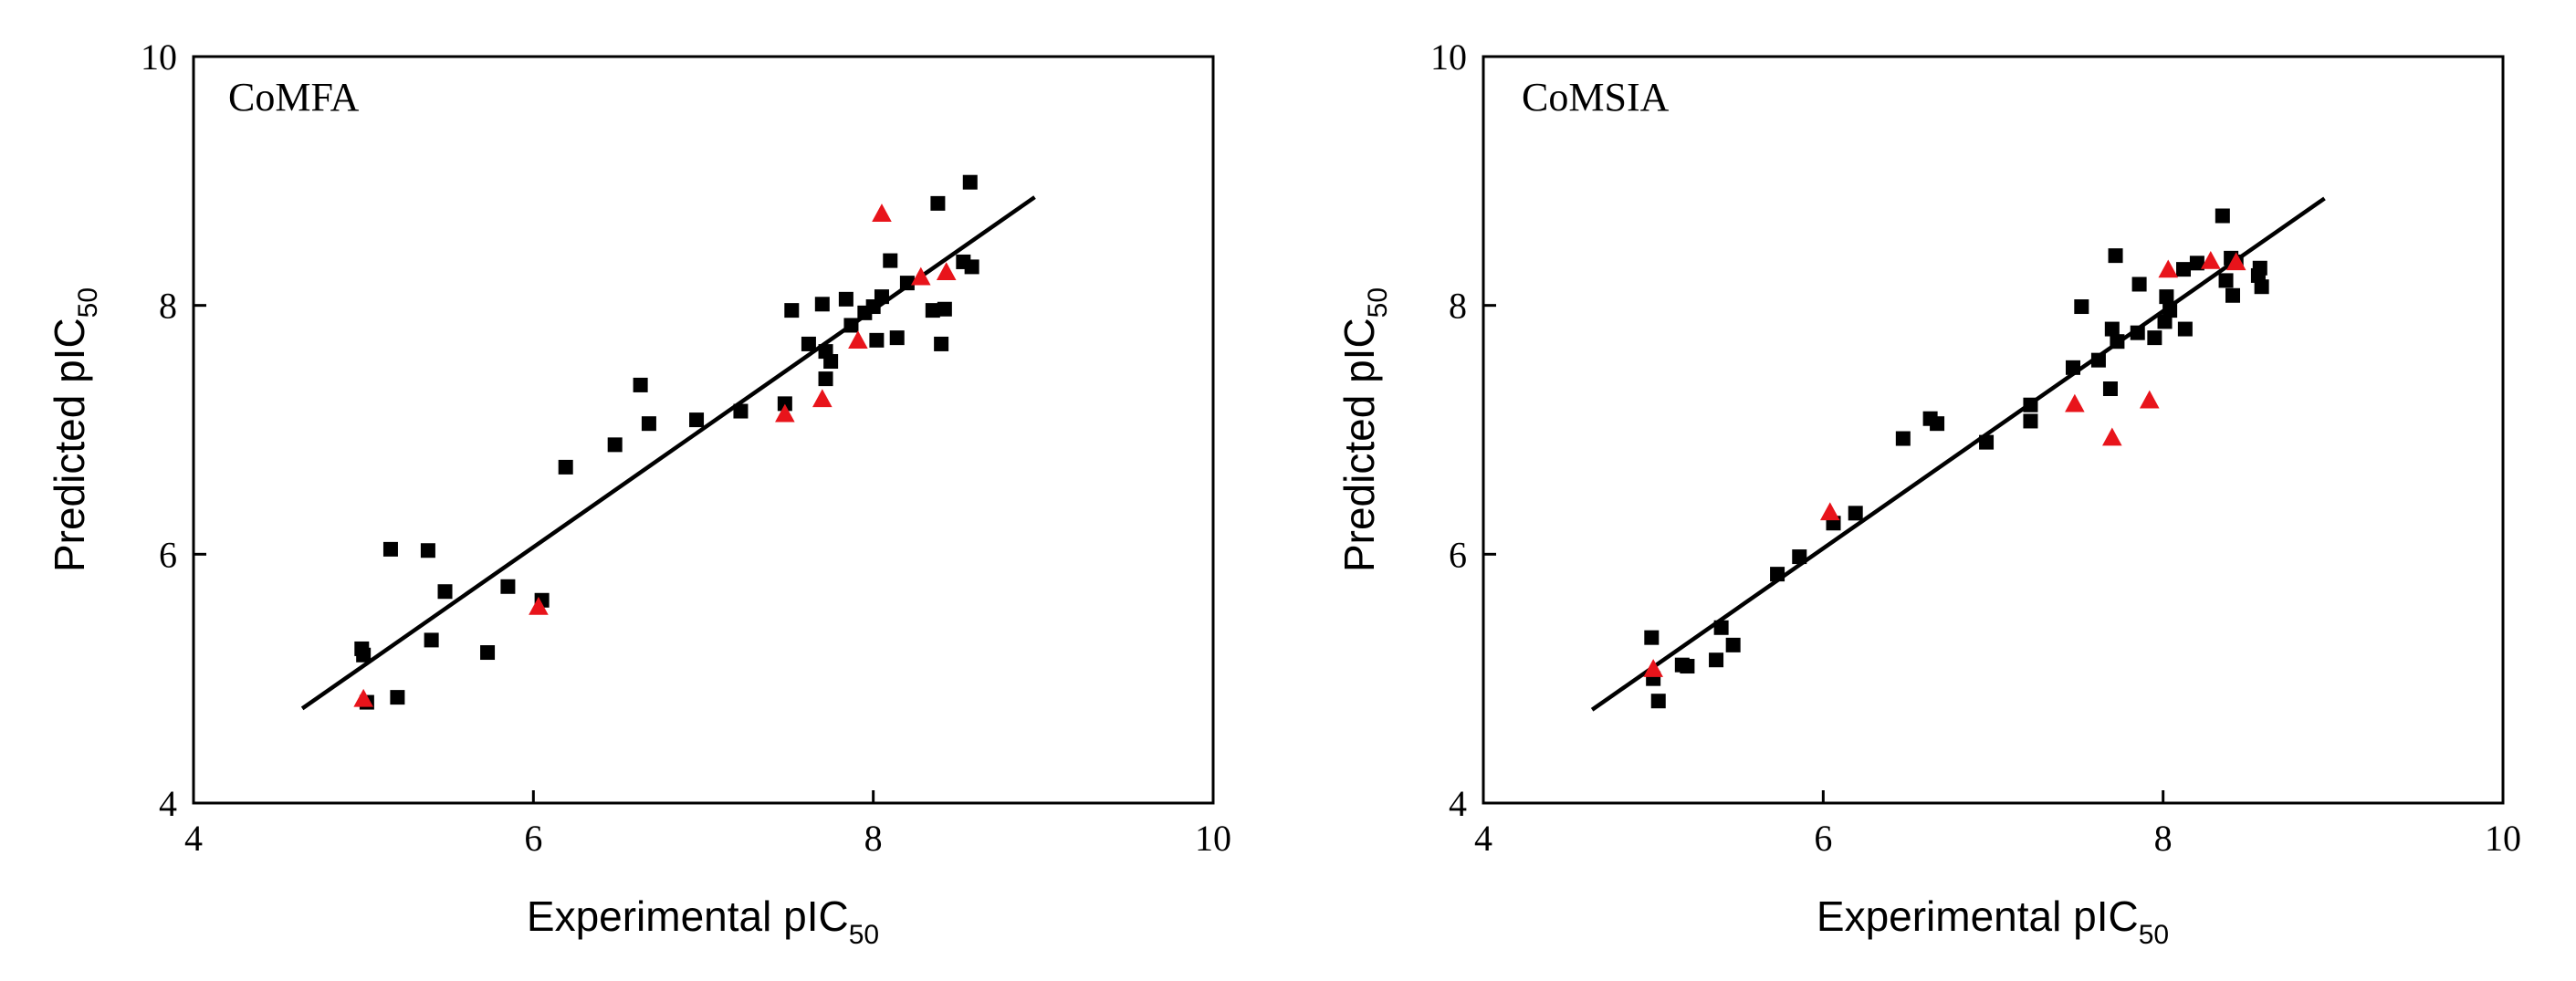 Image resolution: width=2576 pixels, height=981 pixels. Describe the element at coordinates (666, 442) in the screenshot. I see `comfa-data-points` at that location.